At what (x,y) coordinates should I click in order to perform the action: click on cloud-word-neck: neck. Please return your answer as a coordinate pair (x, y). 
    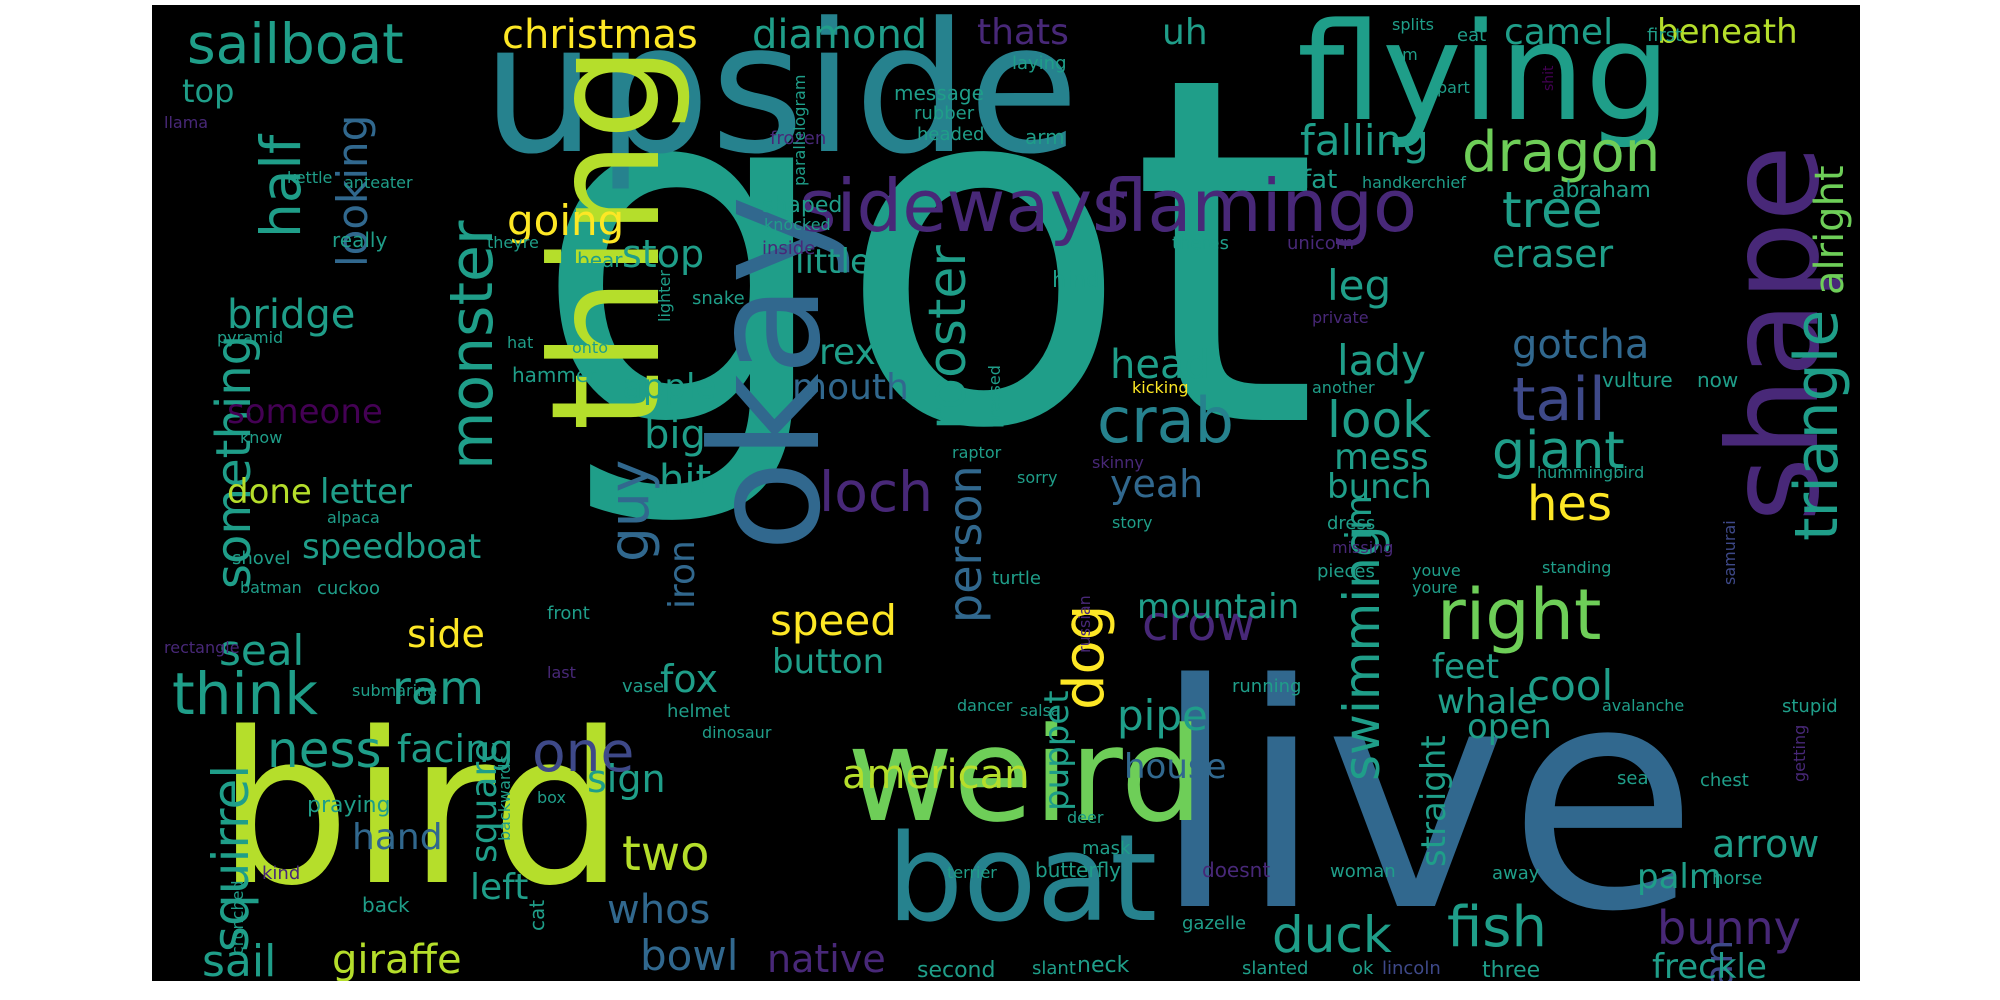
    Looking at the image, I should click on (1103, 965).